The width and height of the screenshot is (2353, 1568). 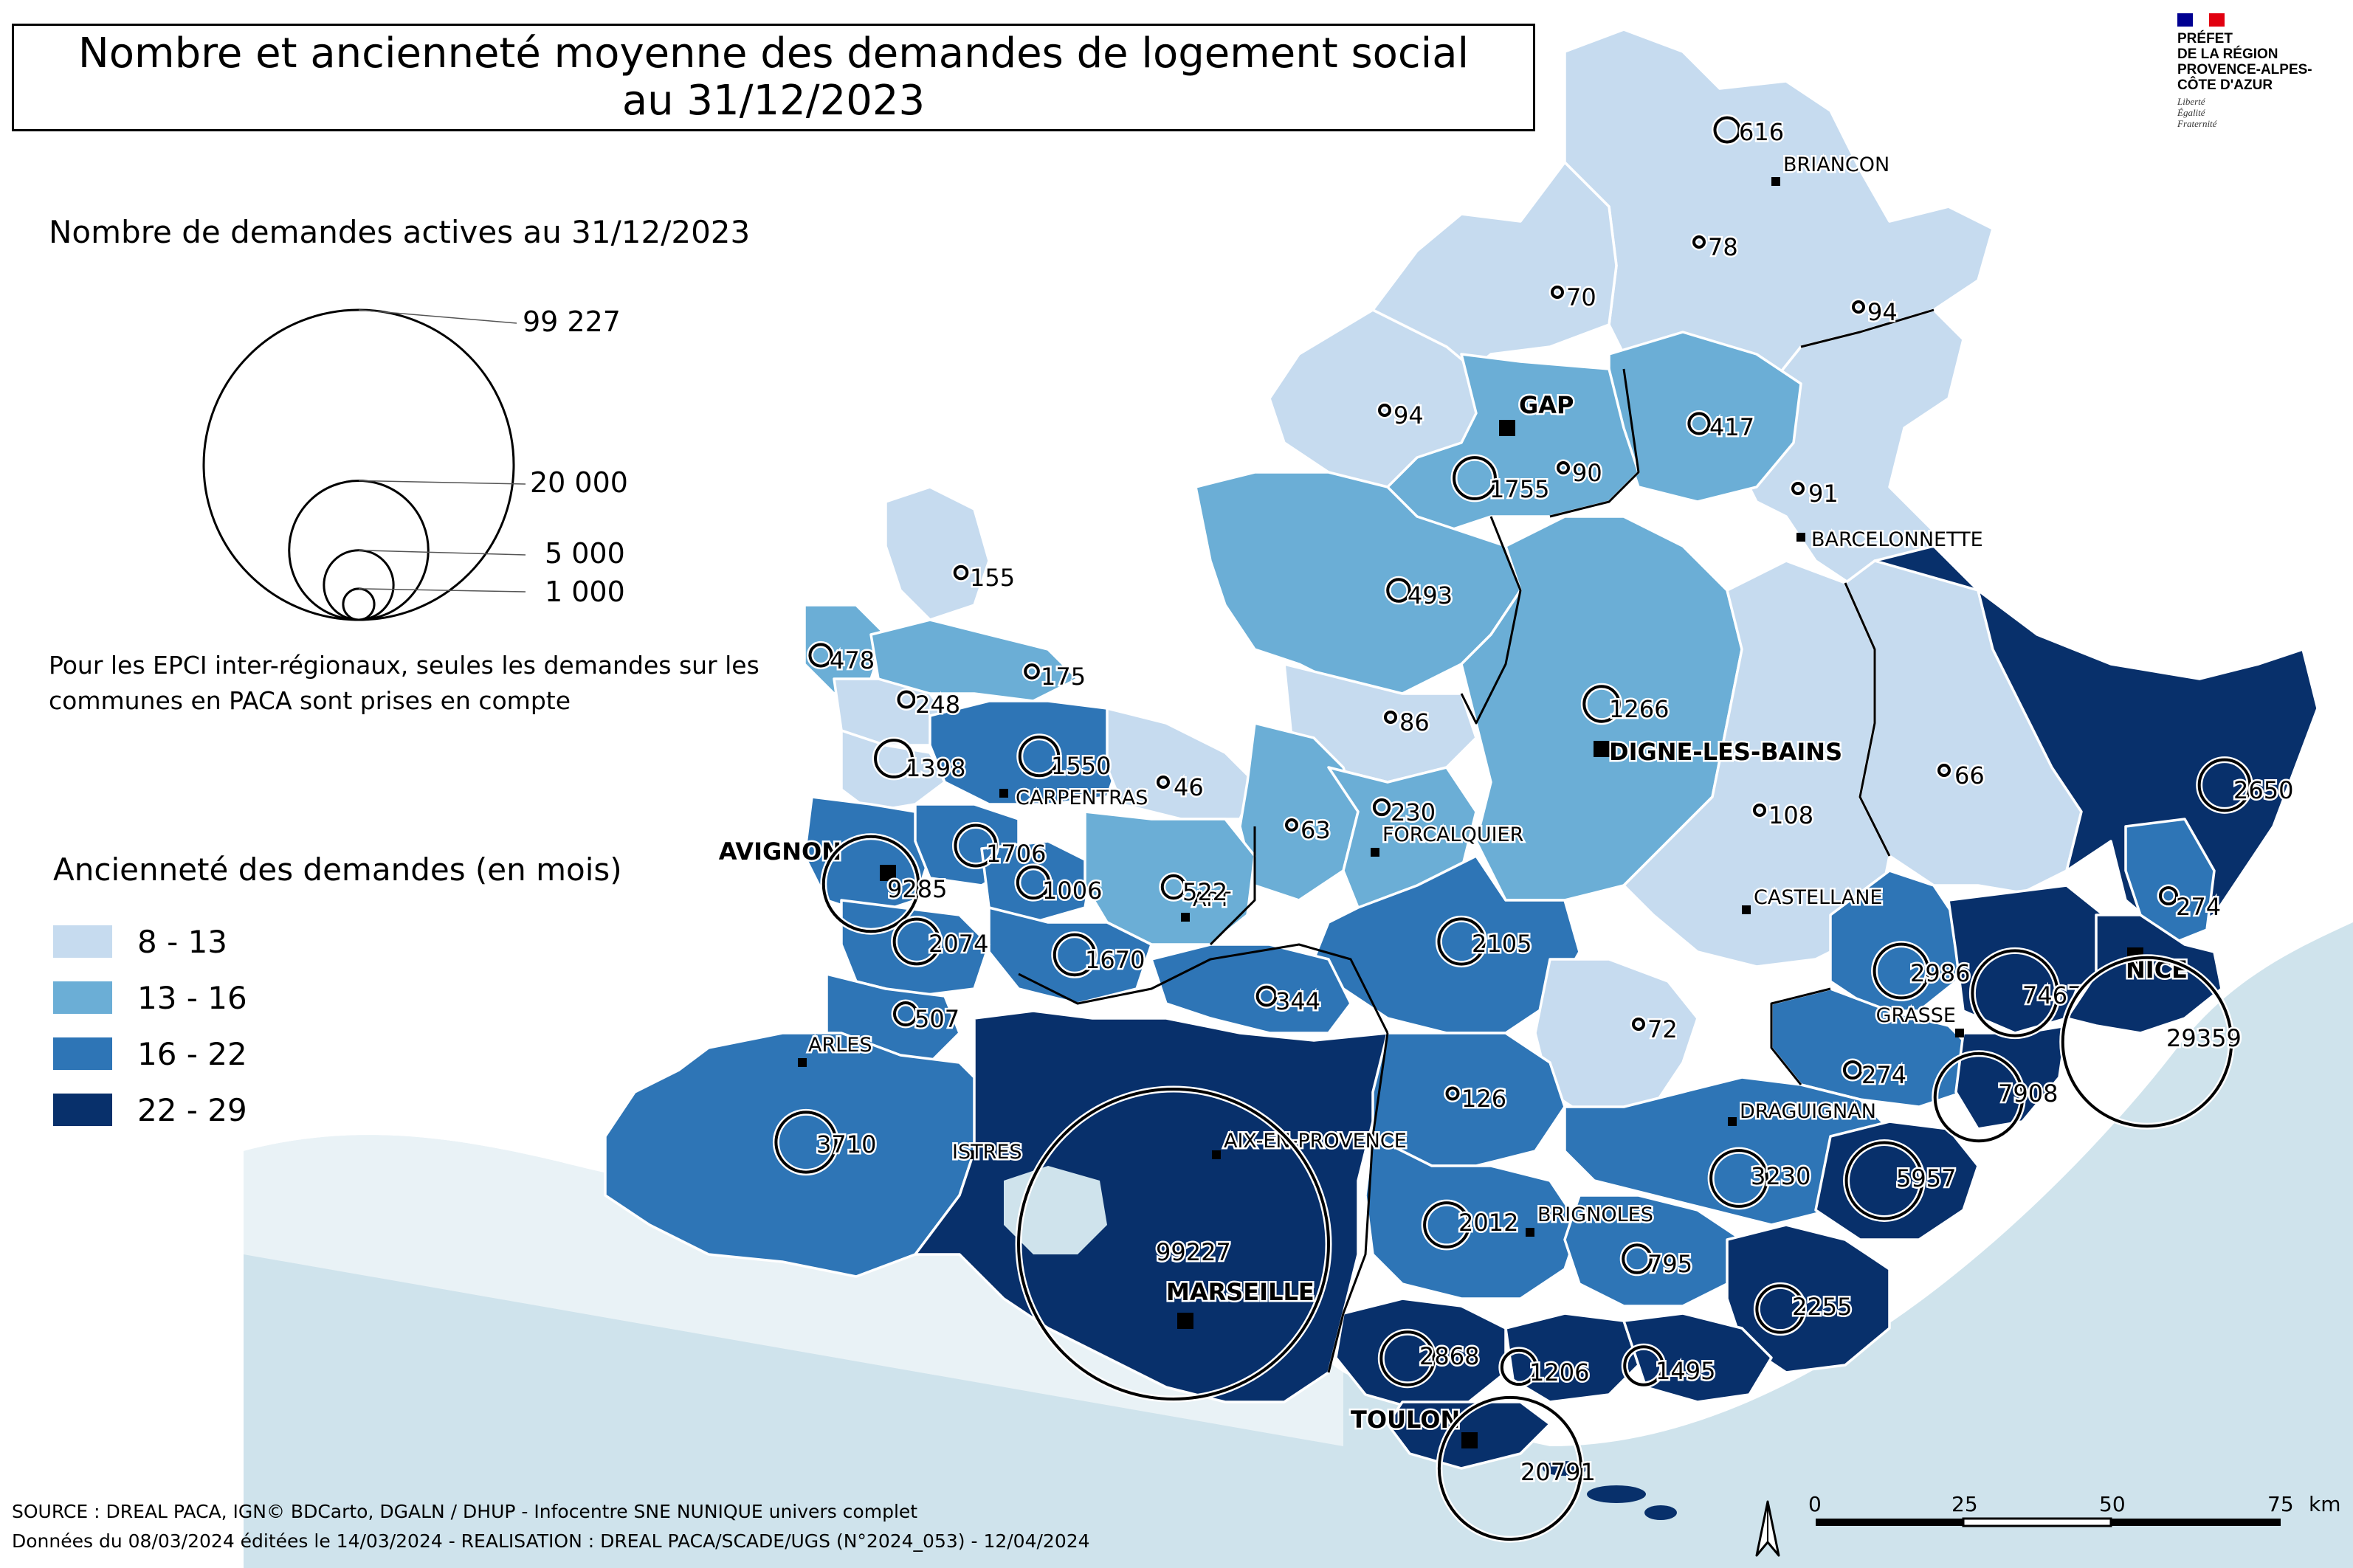 What do you see at coordinates (1430, 595) in the screenshot?
I see `demand-label-493: 493` at bounding box center [1430, 595].